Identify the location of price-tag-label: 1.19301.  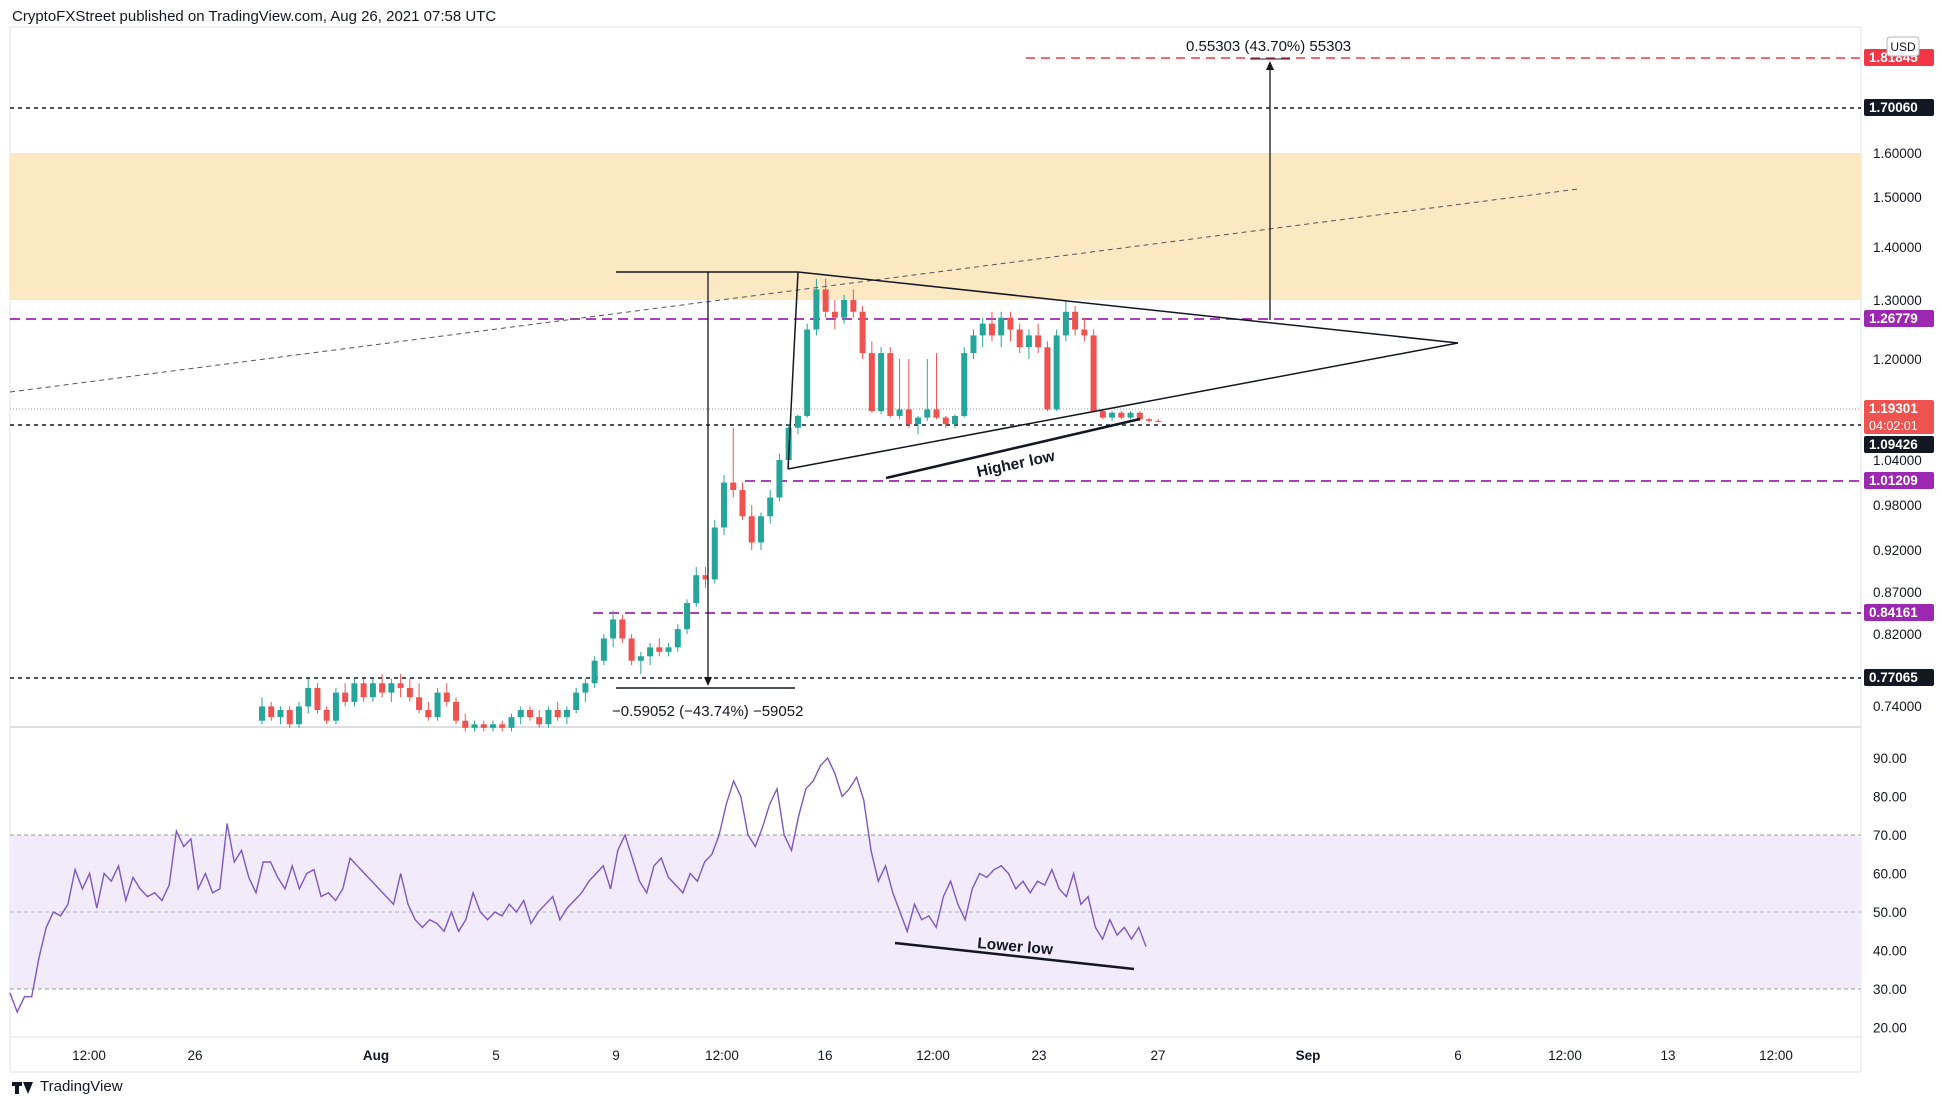
(1893, 408).